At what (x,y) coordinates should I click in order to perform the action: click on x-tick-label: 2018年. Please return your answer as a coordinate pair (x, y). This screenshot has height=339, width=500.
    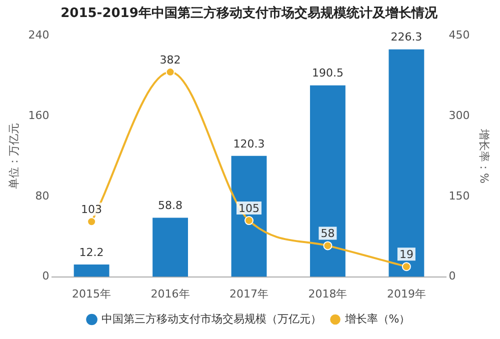
    Looking at the image, I should click on (328, 293).